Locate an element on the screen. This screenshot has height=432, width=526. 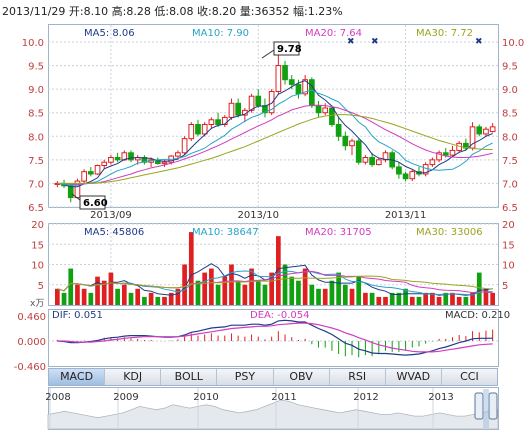
volume-tick-right: 20 is located at coordinates (508, 225).